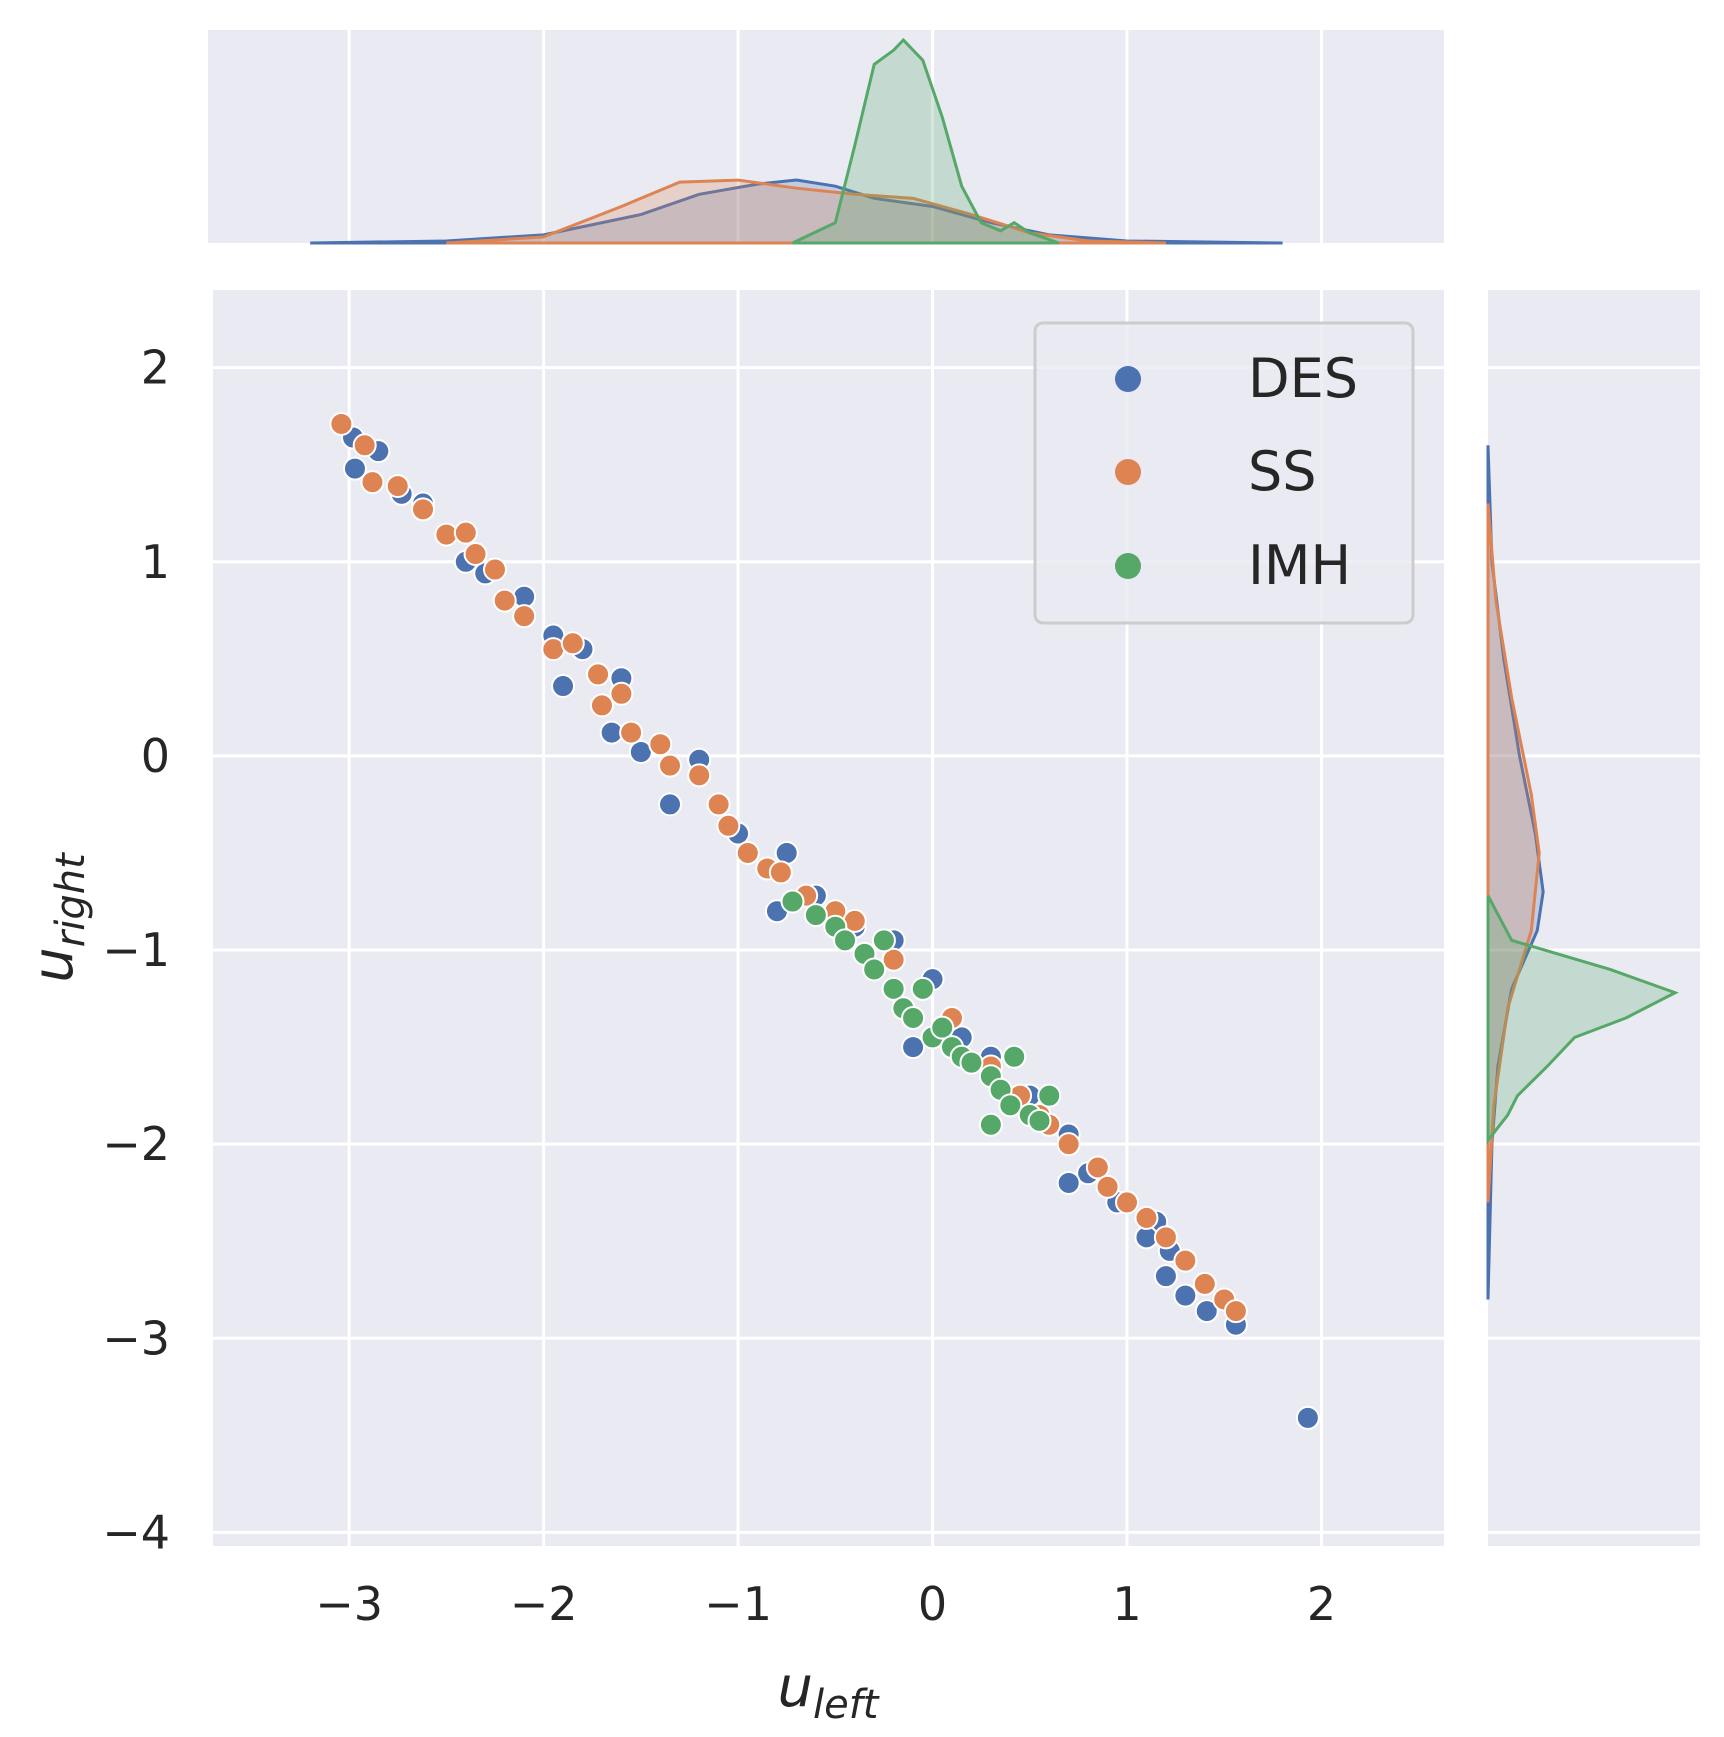 This screenshot has width=1724, height=1737. I want to click on top-kde-ss, so click(806, 211).